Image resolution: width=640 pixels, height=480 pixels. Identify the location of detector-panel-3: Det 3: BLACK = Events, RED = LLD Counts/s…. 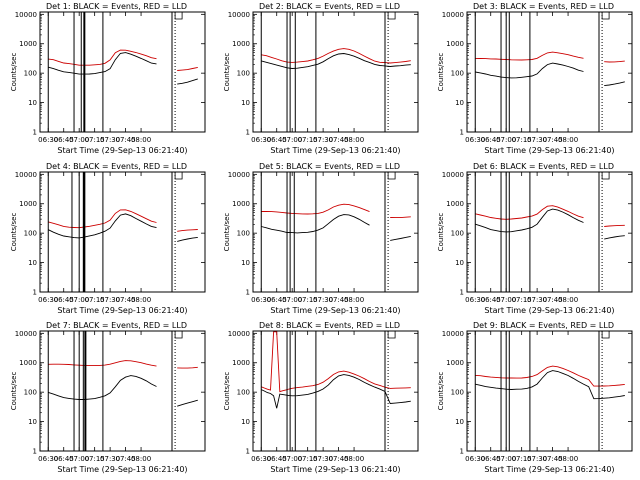
(535, 78).